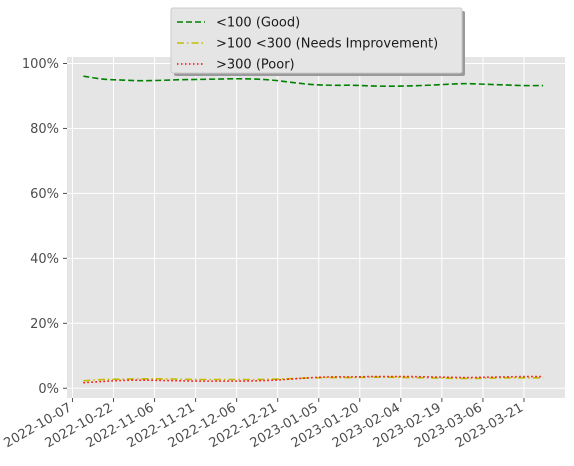 The width and height of the screenshot is (574, 466). Describe the element at coordinates (258, 23) in the screenshot. I see `legend-label: <100 (Good)` at that location.